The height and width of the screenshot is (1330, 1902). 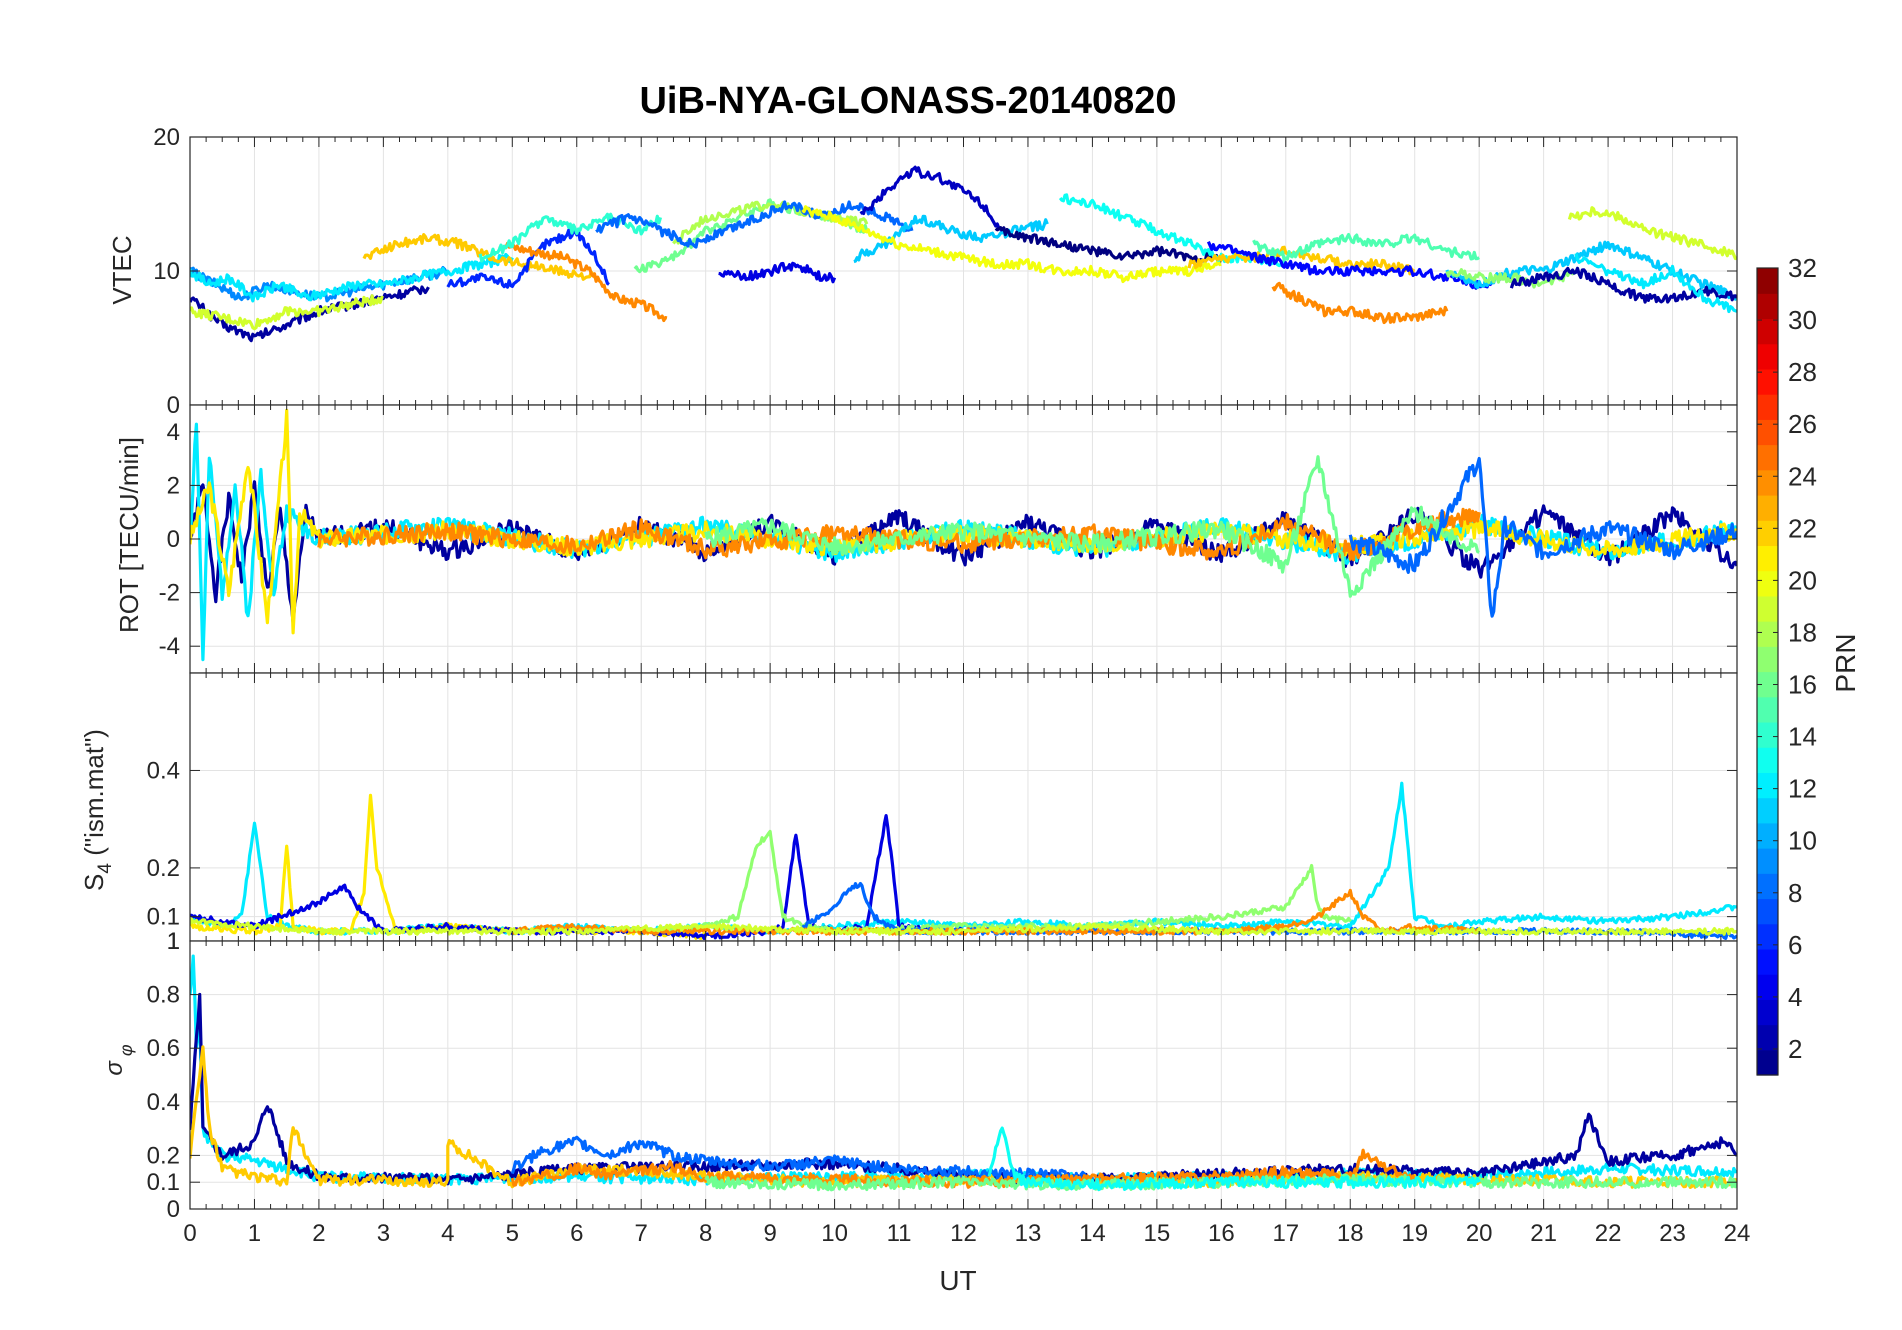 What do you see at coordinates (1802, 632) in the screenshot?
I see `colorbar-tick-label: 18` at bounding box center [1802, 632].